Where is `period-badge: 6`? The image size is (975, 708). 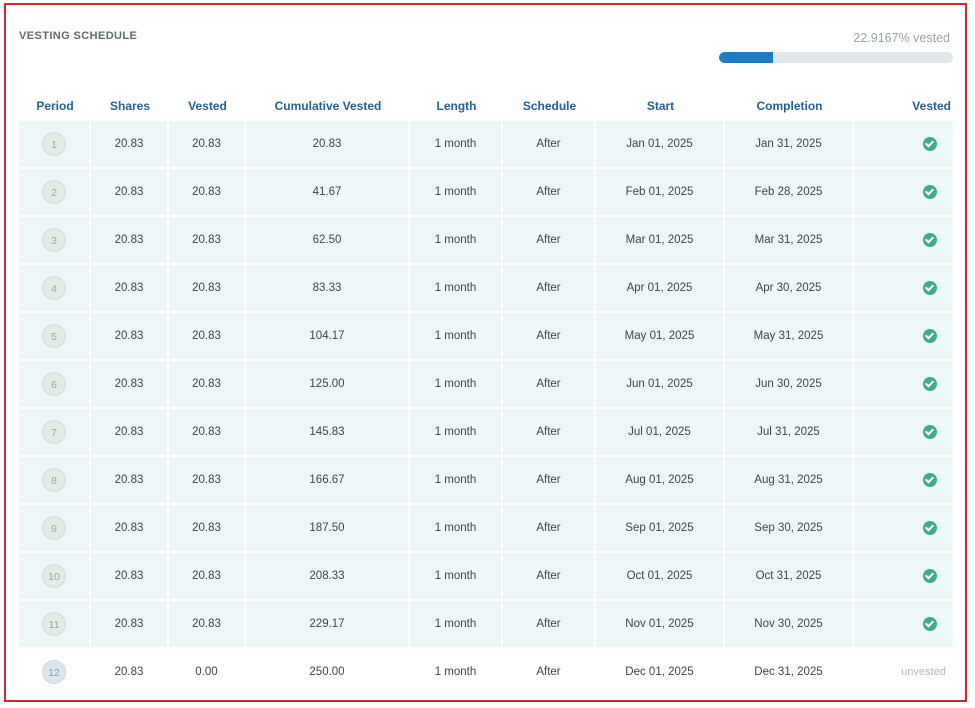
period-badge: 6 is located at coordinates (54, 384).